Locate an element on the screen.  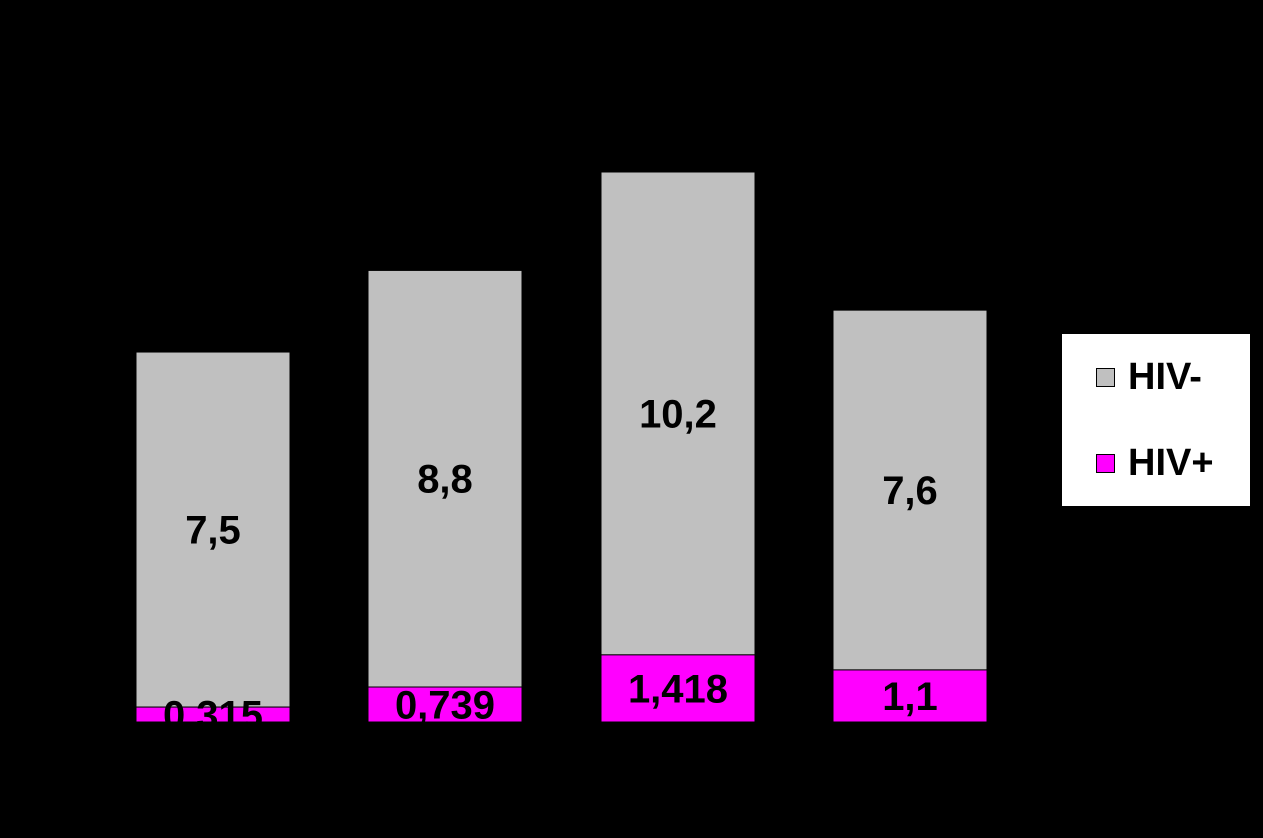
data-label-hiv-negative-4: 7,6 is located at coordinates (910, 491).